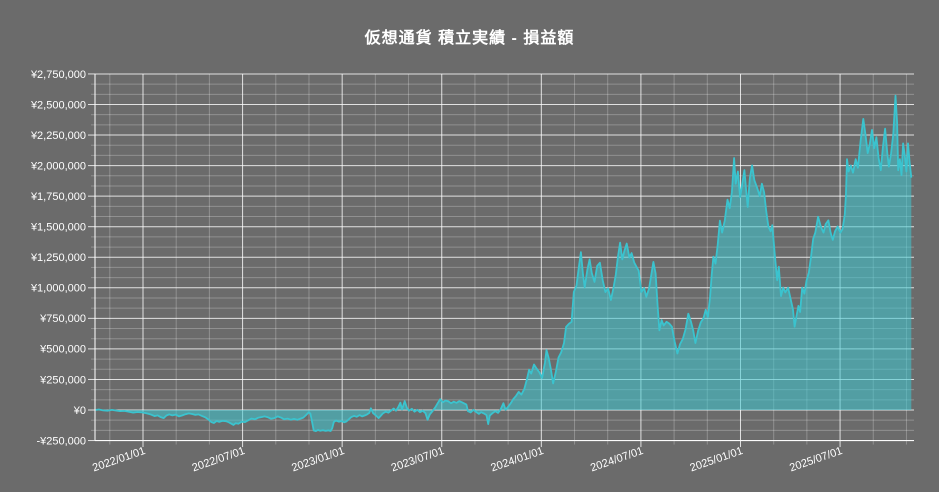 The width and height of the screenshot is (939, 492). What do you see at coordinates (58, 289) in the screenshot?
I see `y-tick-label: ¥1,000,000` at bounding box center [58, 289].